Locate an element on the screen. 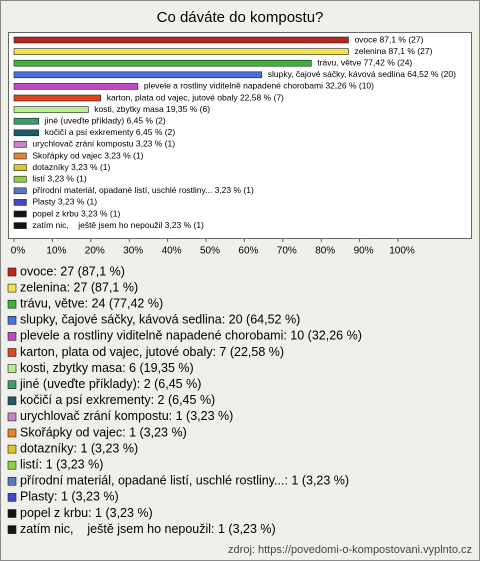  value-label: Plasty 3,23 % (1) is located at coordinates (64, 202).